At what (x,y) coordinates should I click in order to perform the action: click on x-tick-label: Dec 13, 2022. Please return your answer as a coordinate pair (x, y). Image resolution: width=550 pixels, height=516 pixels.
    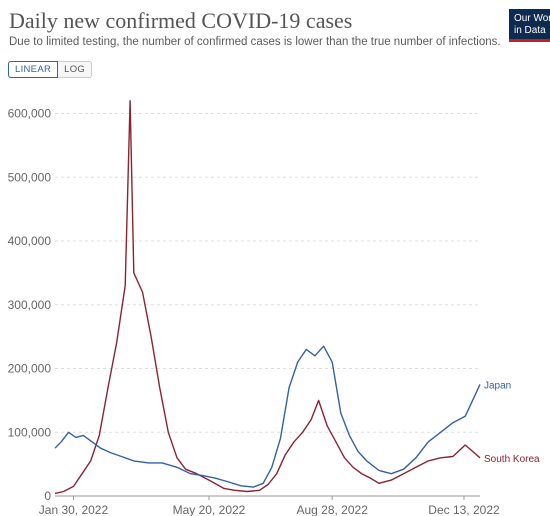
    Looking at the image, I should click on (464, 509).